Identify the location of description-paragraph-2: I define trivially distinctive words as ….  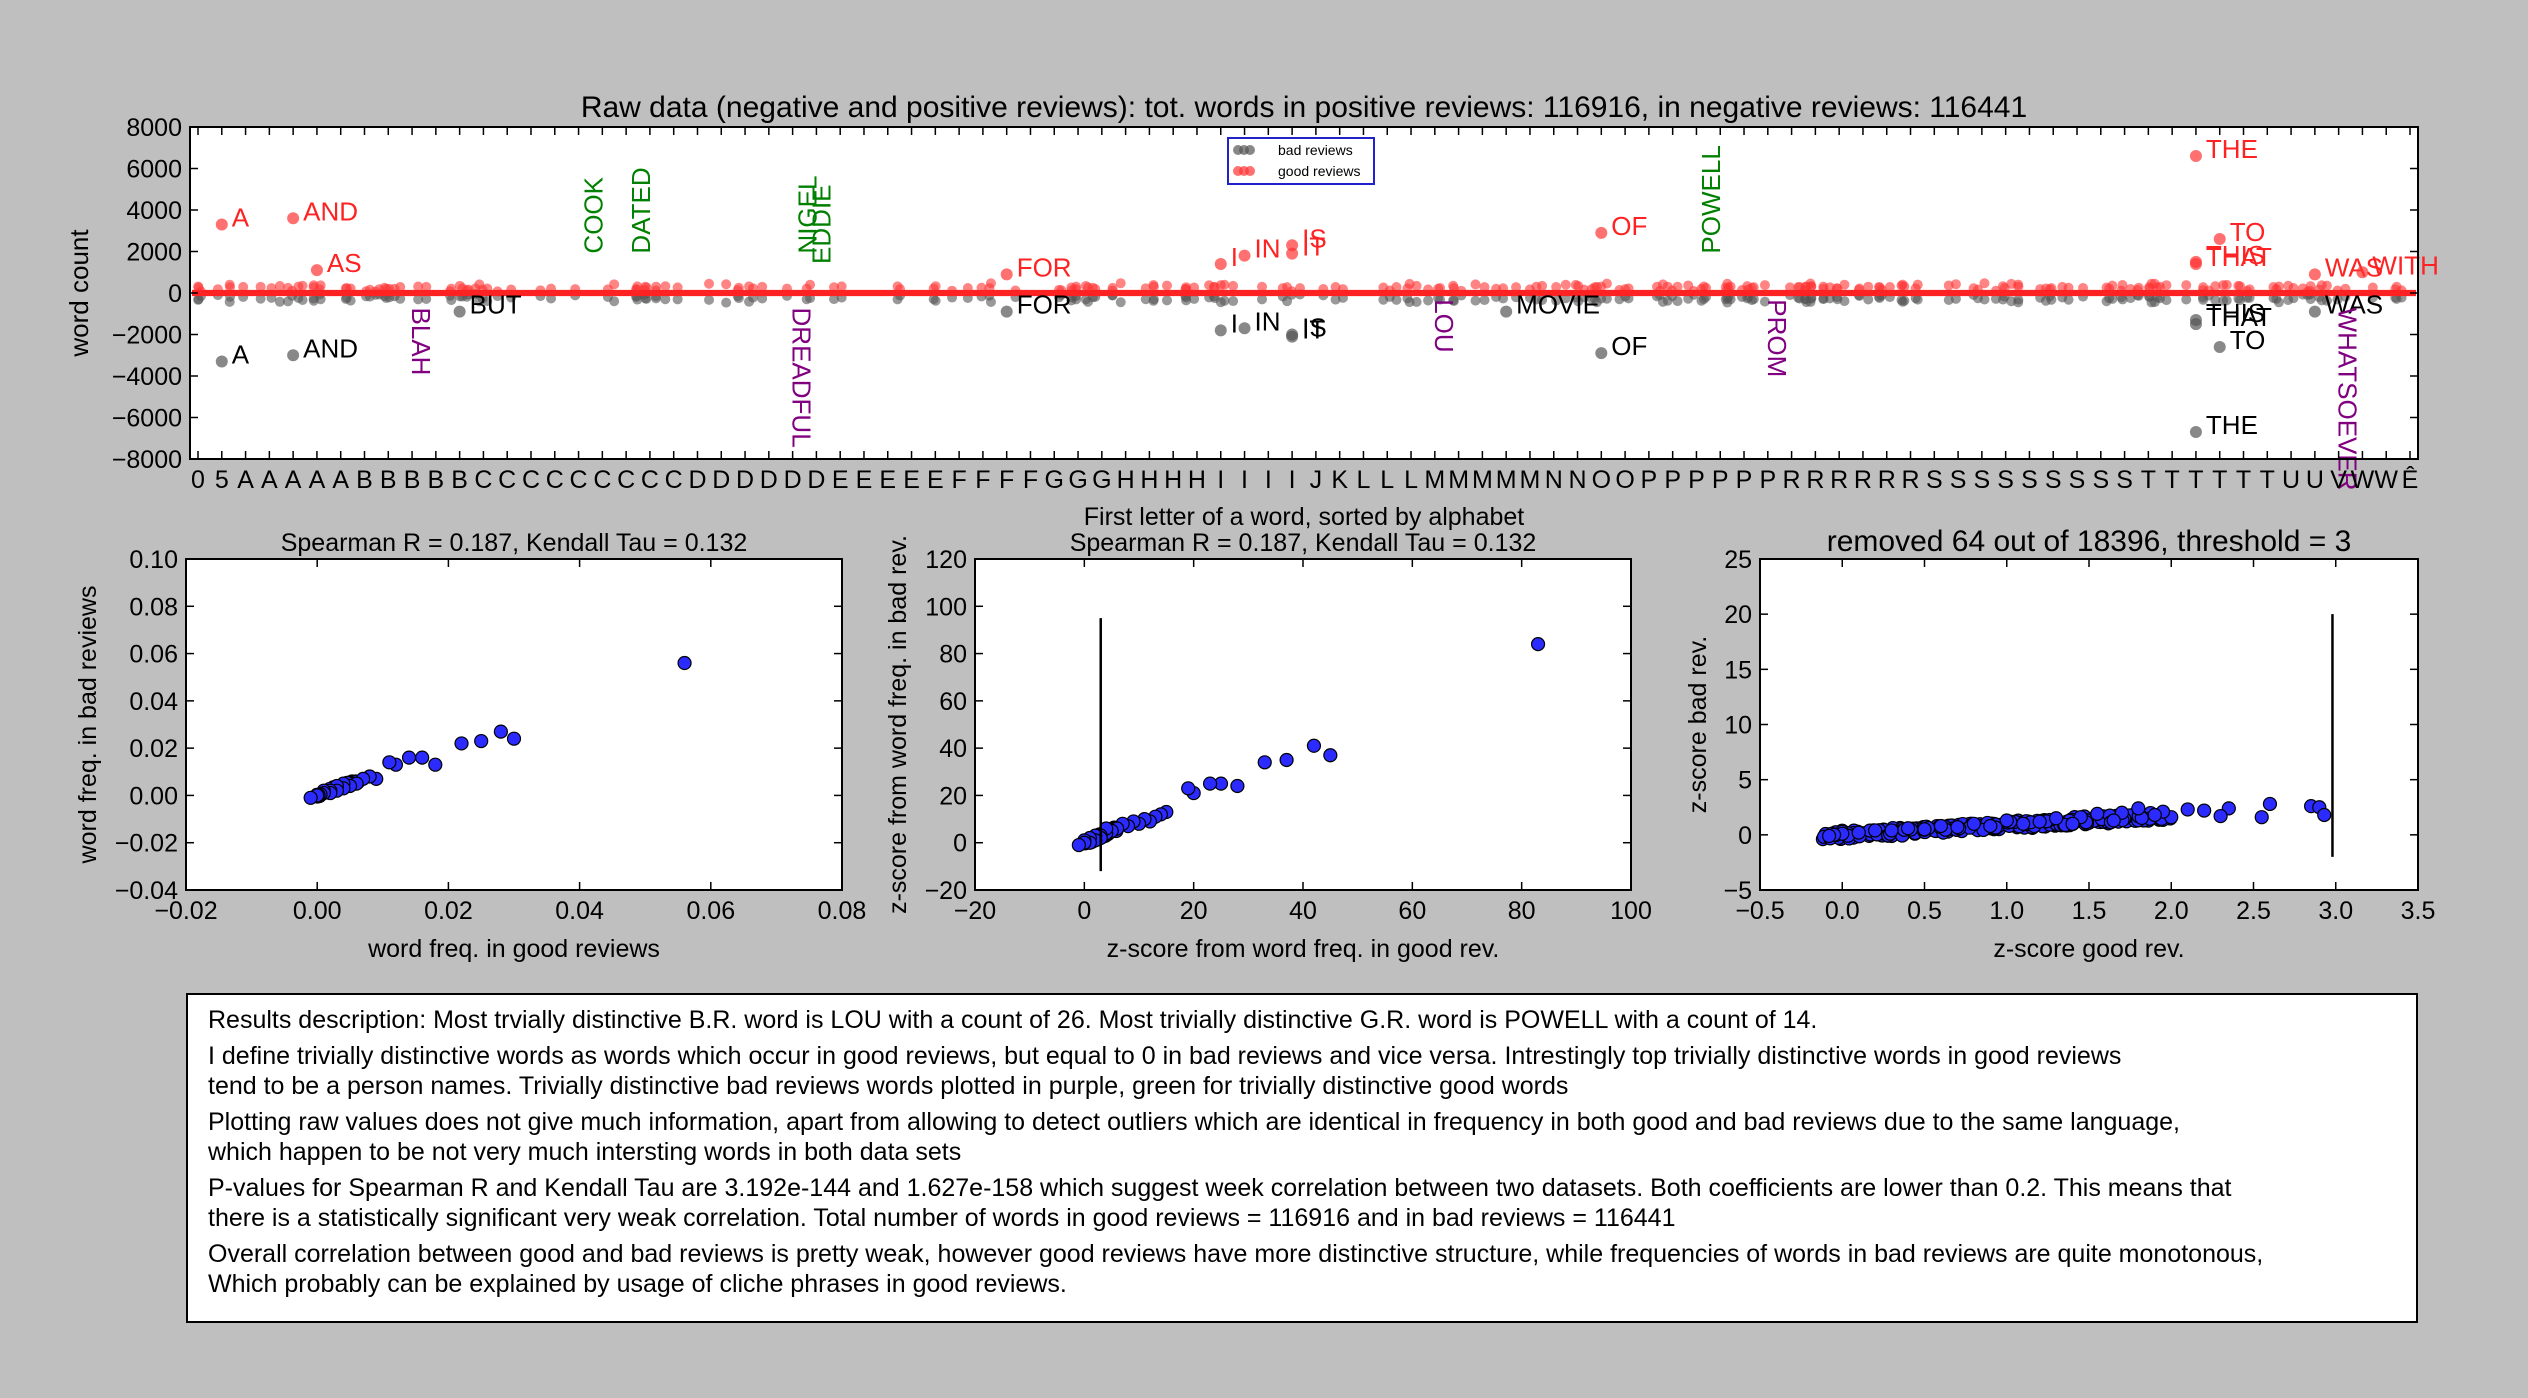
(1165, 1071).